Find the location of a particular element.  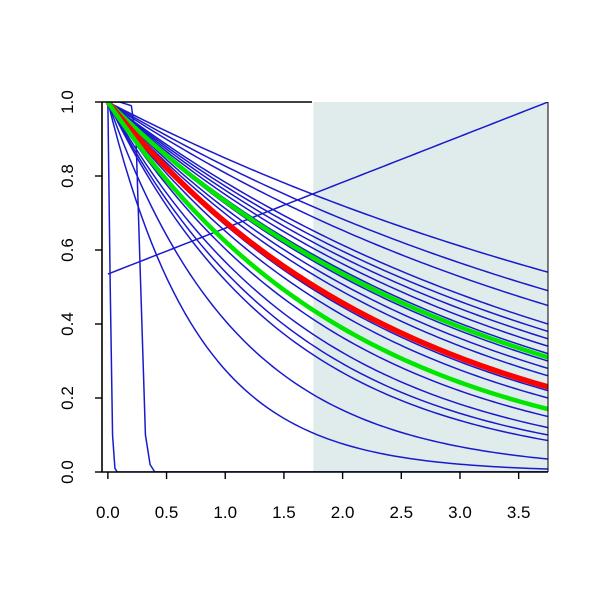

x-tick-label: 0.5 is located at coordinates (167, 512).